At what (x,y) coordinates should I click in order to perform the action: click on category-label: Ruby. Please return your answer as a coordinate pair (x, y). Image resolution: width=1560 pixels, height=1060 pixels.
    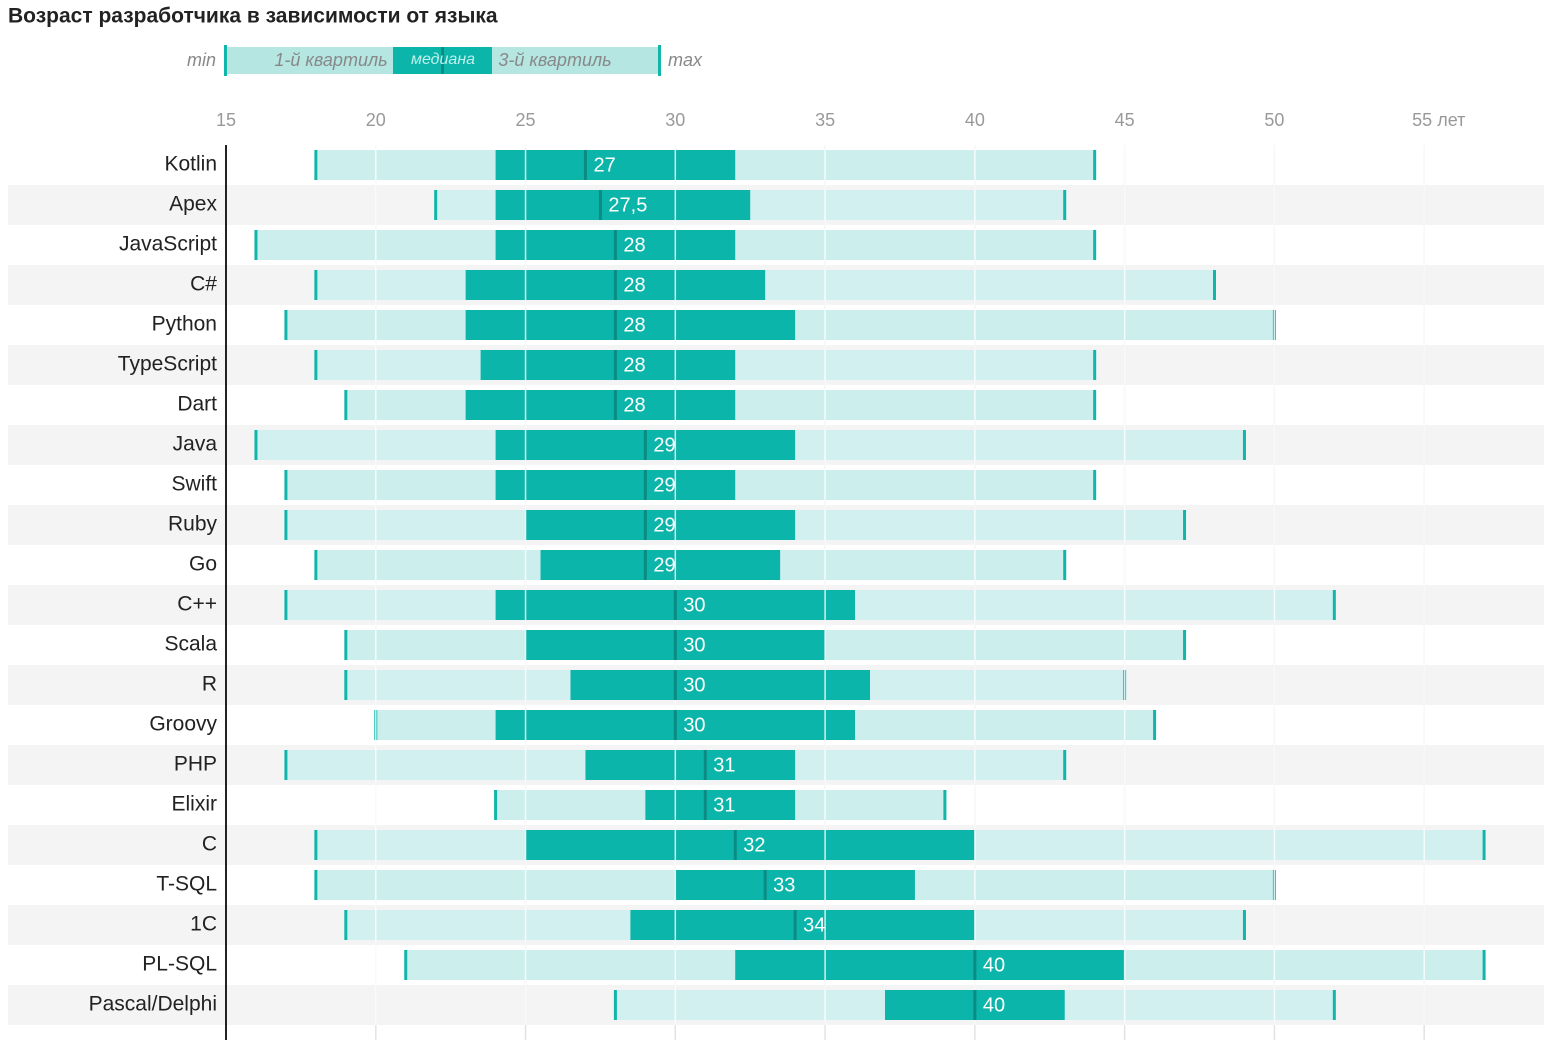
    Looking at the image, I should click on (193, 524).